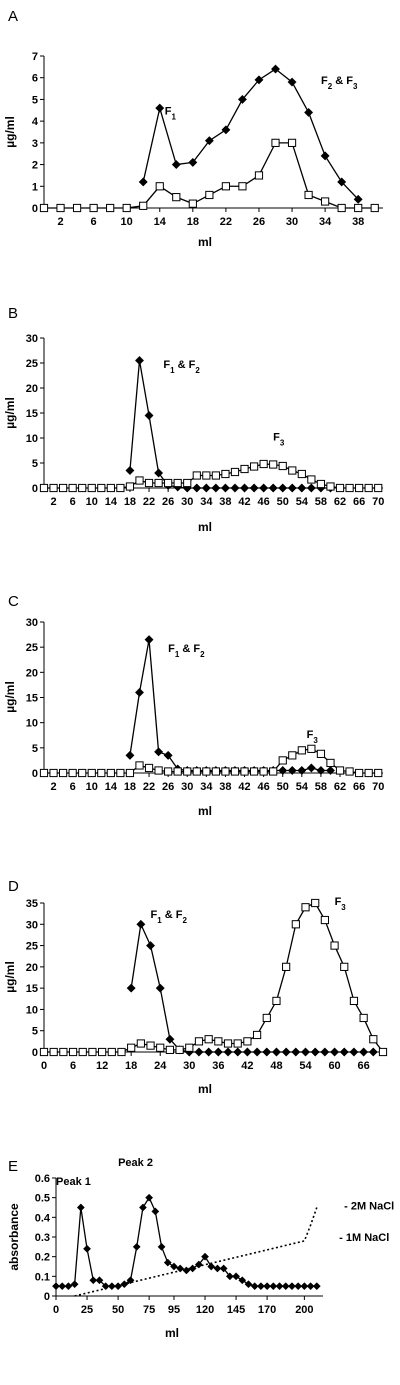 Image resolution: width=400 pixels, height=1385 pixels. What do you see at coordinates (73, 1182) in the screenshot?
I see `annotation-0: Peak 1` at bounding box center [73, 1182].